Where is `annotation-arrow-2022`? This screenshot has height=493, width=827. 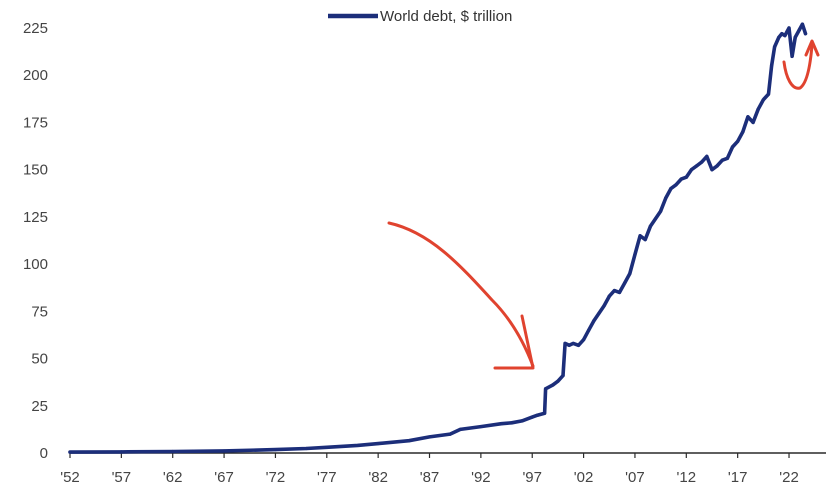
annotation-arrow-2022 is located at coordinates (801, 64).